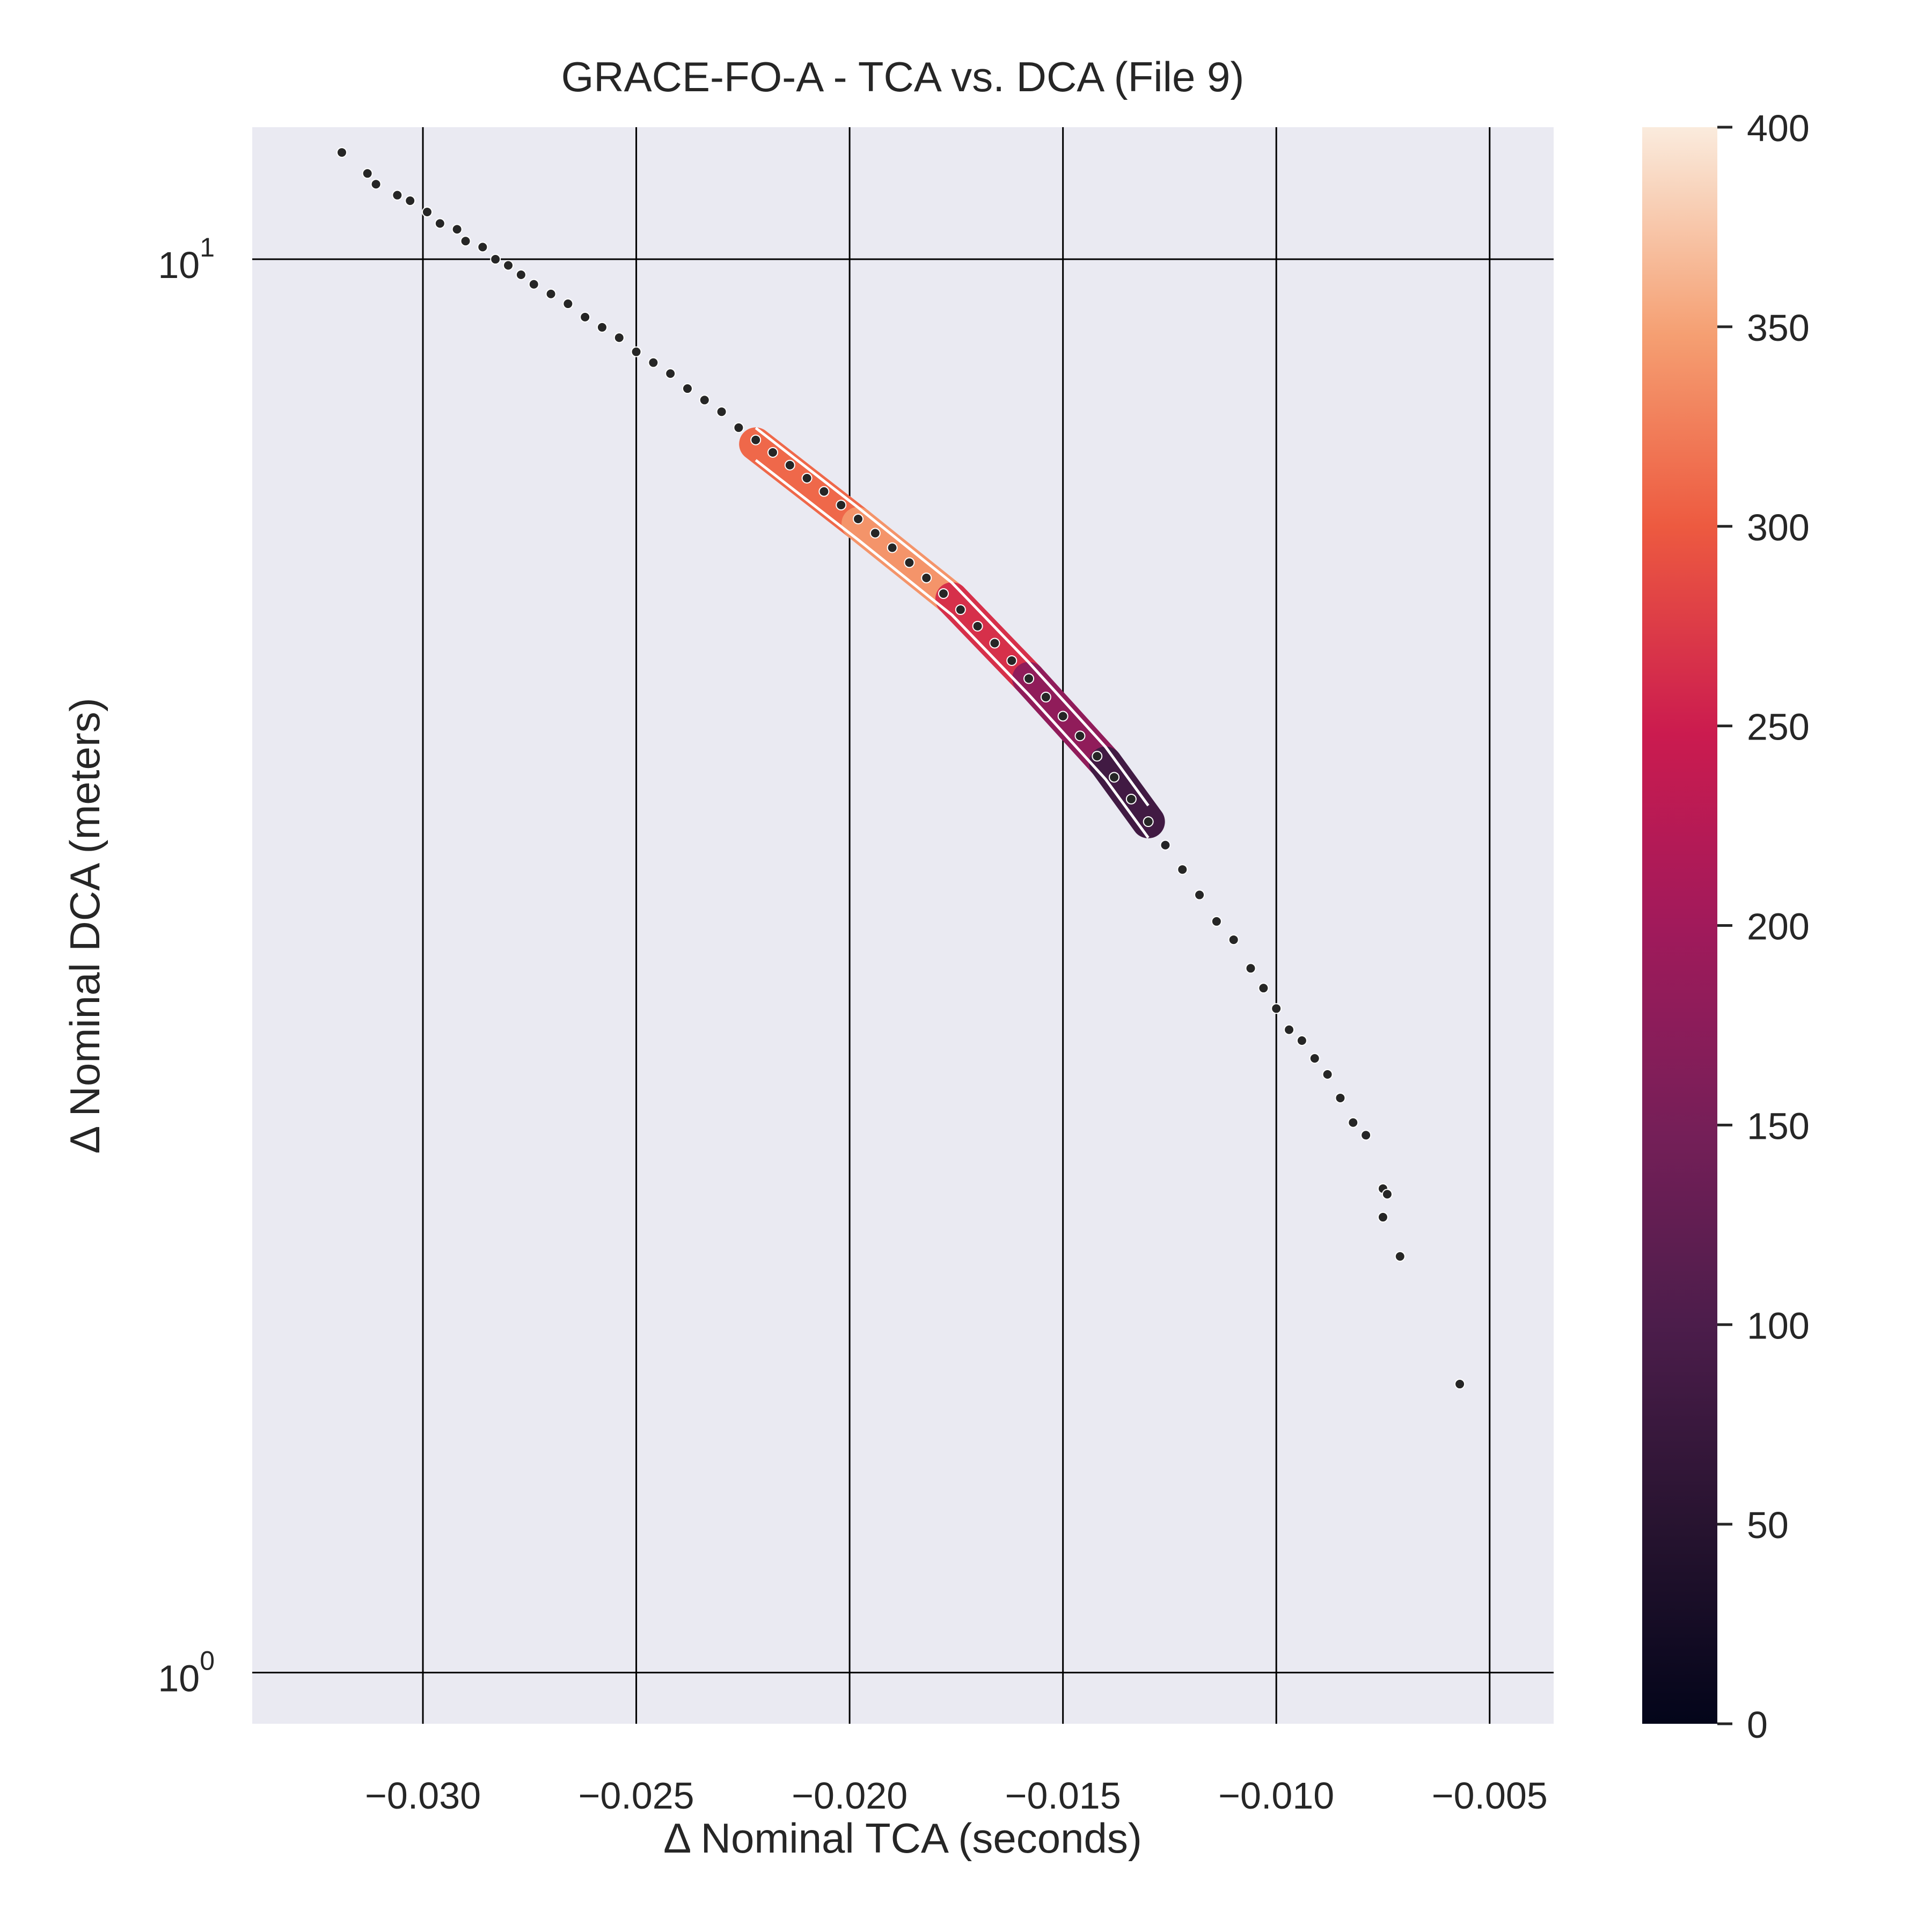  I want to click on chart-title: GRACE-FO-A - TCA vs. DCA (File 9), so click(903, 76).